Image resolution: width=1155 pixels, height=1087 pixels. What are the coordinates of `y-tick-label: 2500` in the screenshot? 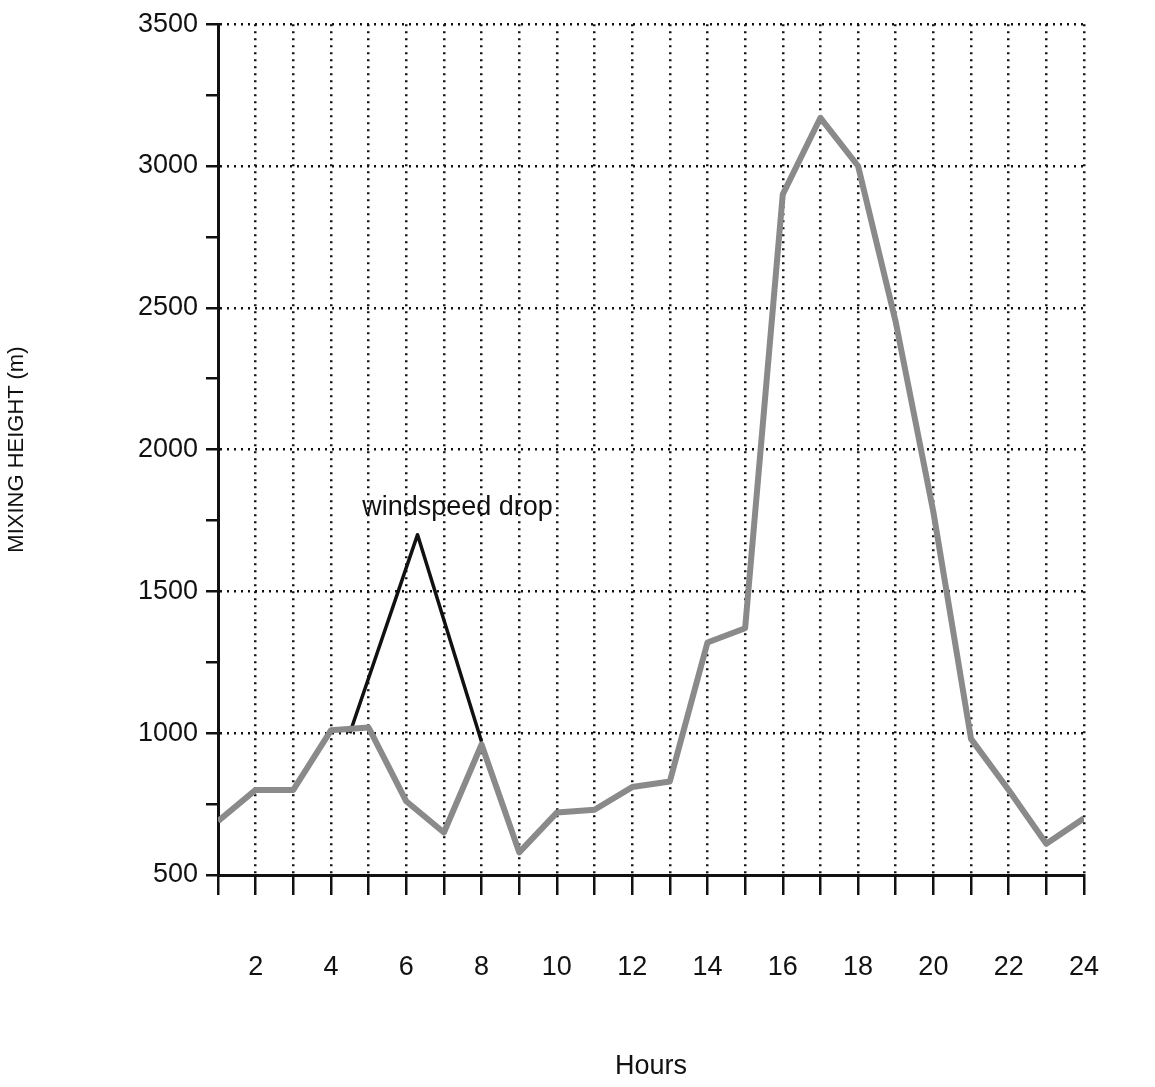 It's located at (167, 306).